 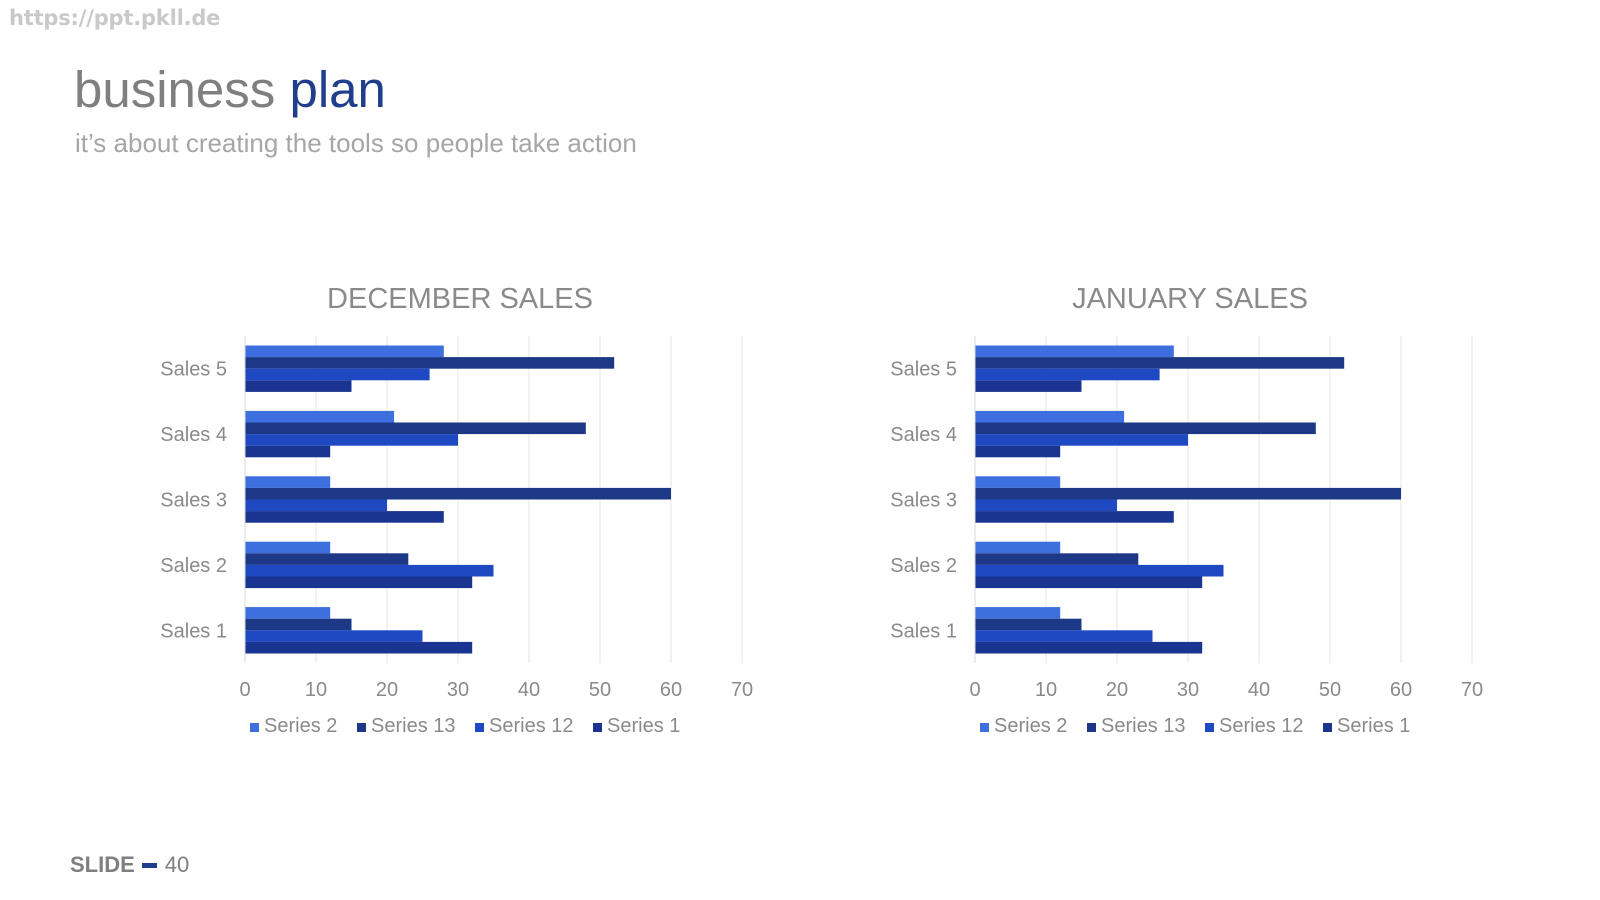 I want to click on december-sales-legend-label-series-12: Series 12, so click(x=531, y=726).